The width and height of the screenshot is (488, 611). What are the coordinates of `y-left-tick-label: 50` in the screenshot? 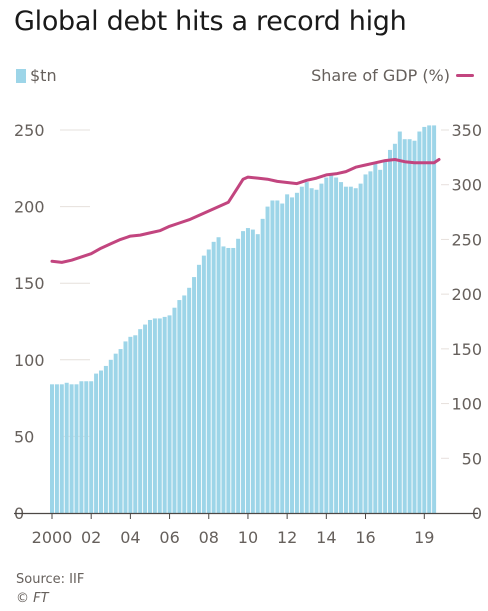 It's located at (24, 436).